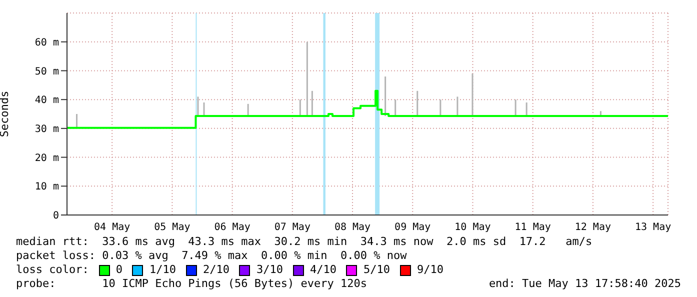  What do you see at coordinates (323, 270) in the screenshot?
I see `legend-label: 4/10` at bounding box center [323, 270].